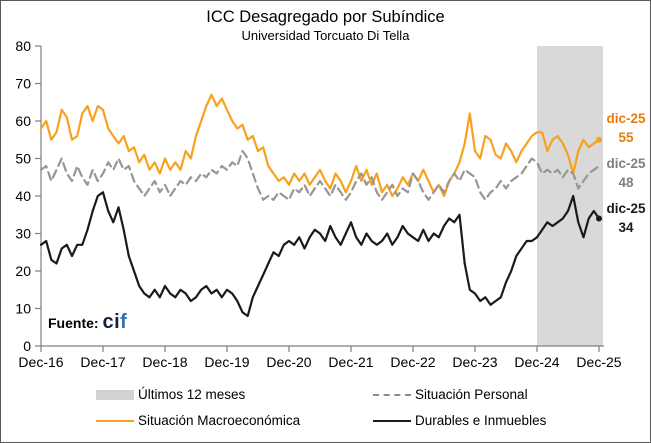  What do you see at coordinates (325, 35) in the screenshot?
I see `chart-subtitle: Universidad Torcuato Di Tella` at bounding box center [325, 35].